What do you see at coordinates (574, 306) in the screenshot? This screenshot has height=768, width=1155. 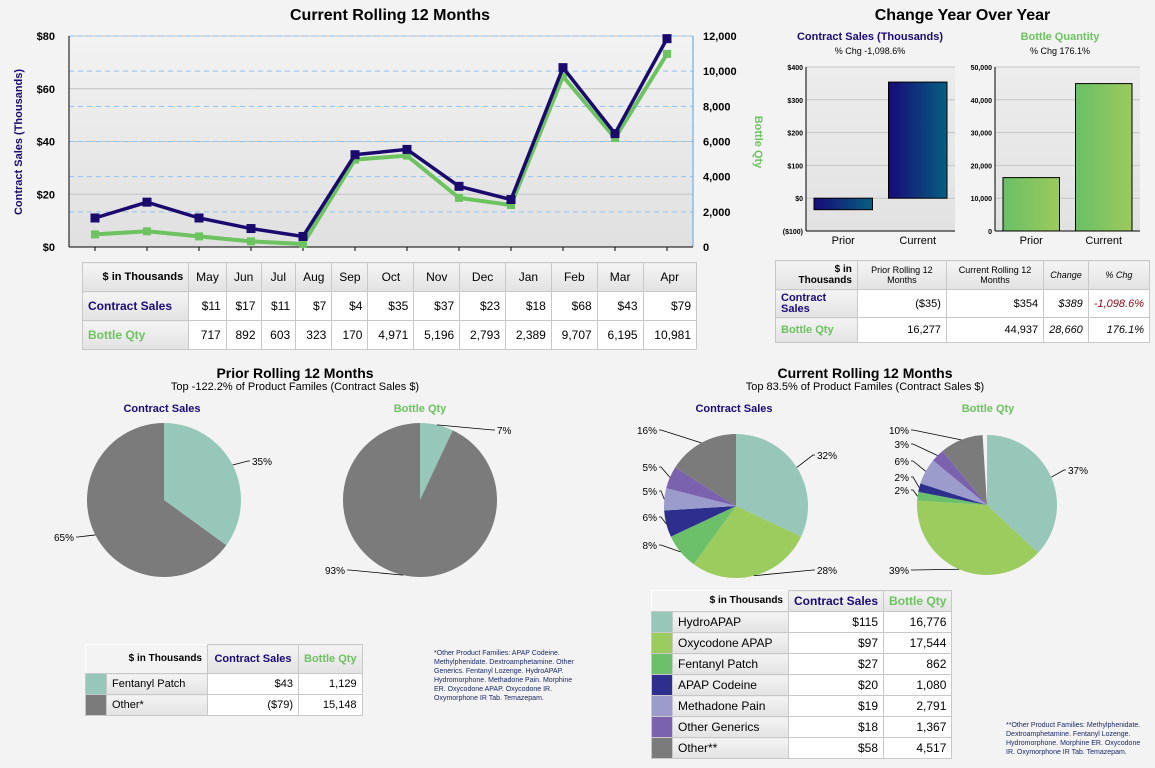 I see `sales-cell: $68` at bounding box center [574, 306].